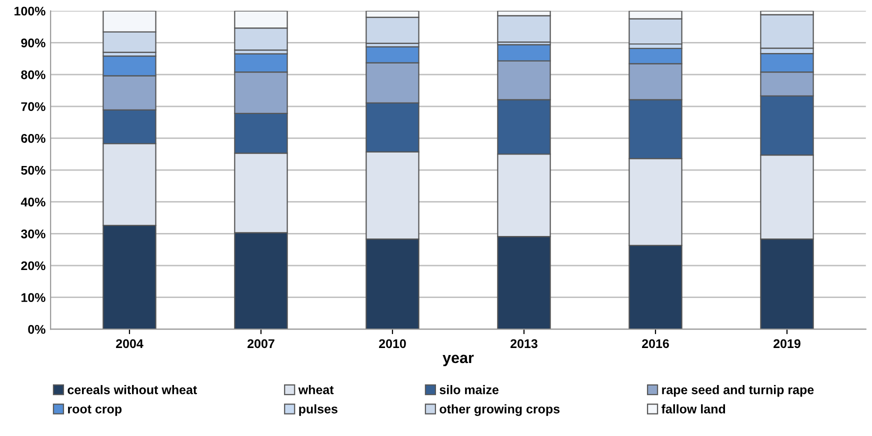 Image resolution: width=872 pixels, height=436 pixels. Describe the element at coordinates (693, 409) in the screenshot. I see `legend-label: fallow land` at that location.